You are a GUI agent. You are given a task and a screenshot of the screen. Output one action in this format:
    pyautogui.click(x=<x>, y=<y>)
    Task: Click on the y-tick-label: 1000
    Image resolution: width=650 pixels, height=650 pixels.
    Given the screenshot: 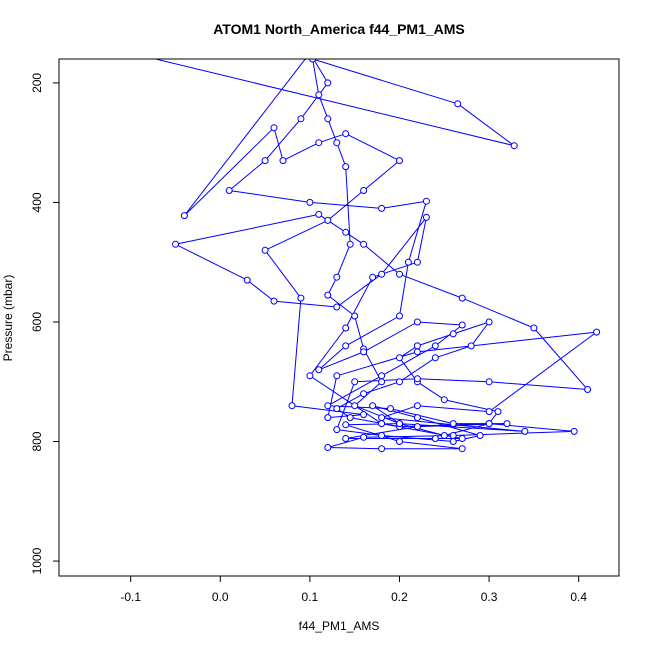 What is the action you would take?
    pyautogui.click(x=37, y=560)
    